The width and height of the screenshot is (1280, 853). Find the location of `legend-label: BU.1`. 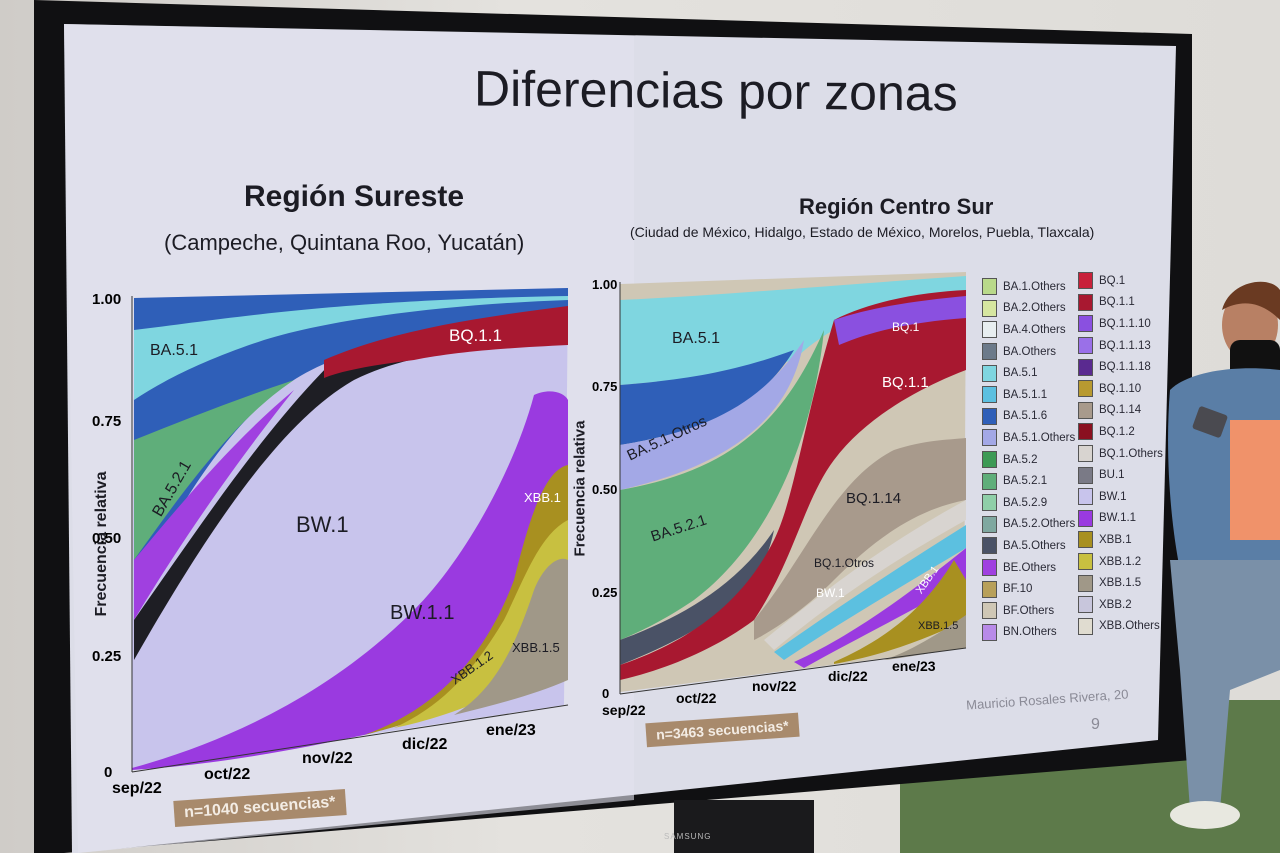

legend-label: BU.1 is located at coordinates (1112, 475).